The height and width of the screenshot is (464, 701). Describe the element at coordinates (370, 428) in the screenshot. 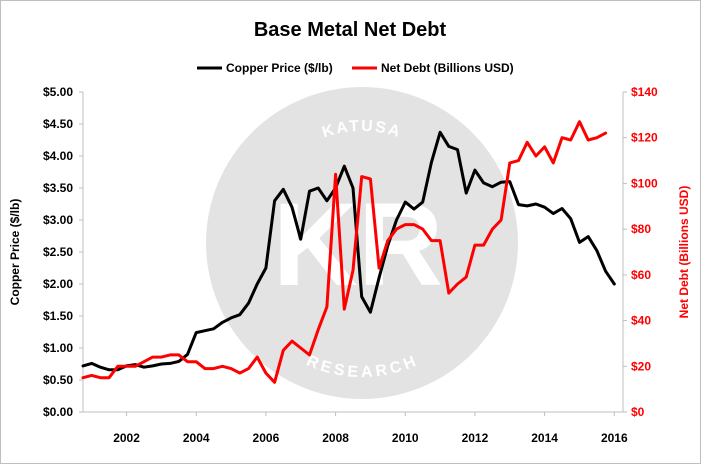

I see `x-axis-ticks: 2002 2004 2006 2008 2010 2012 2014 2016` at that location.